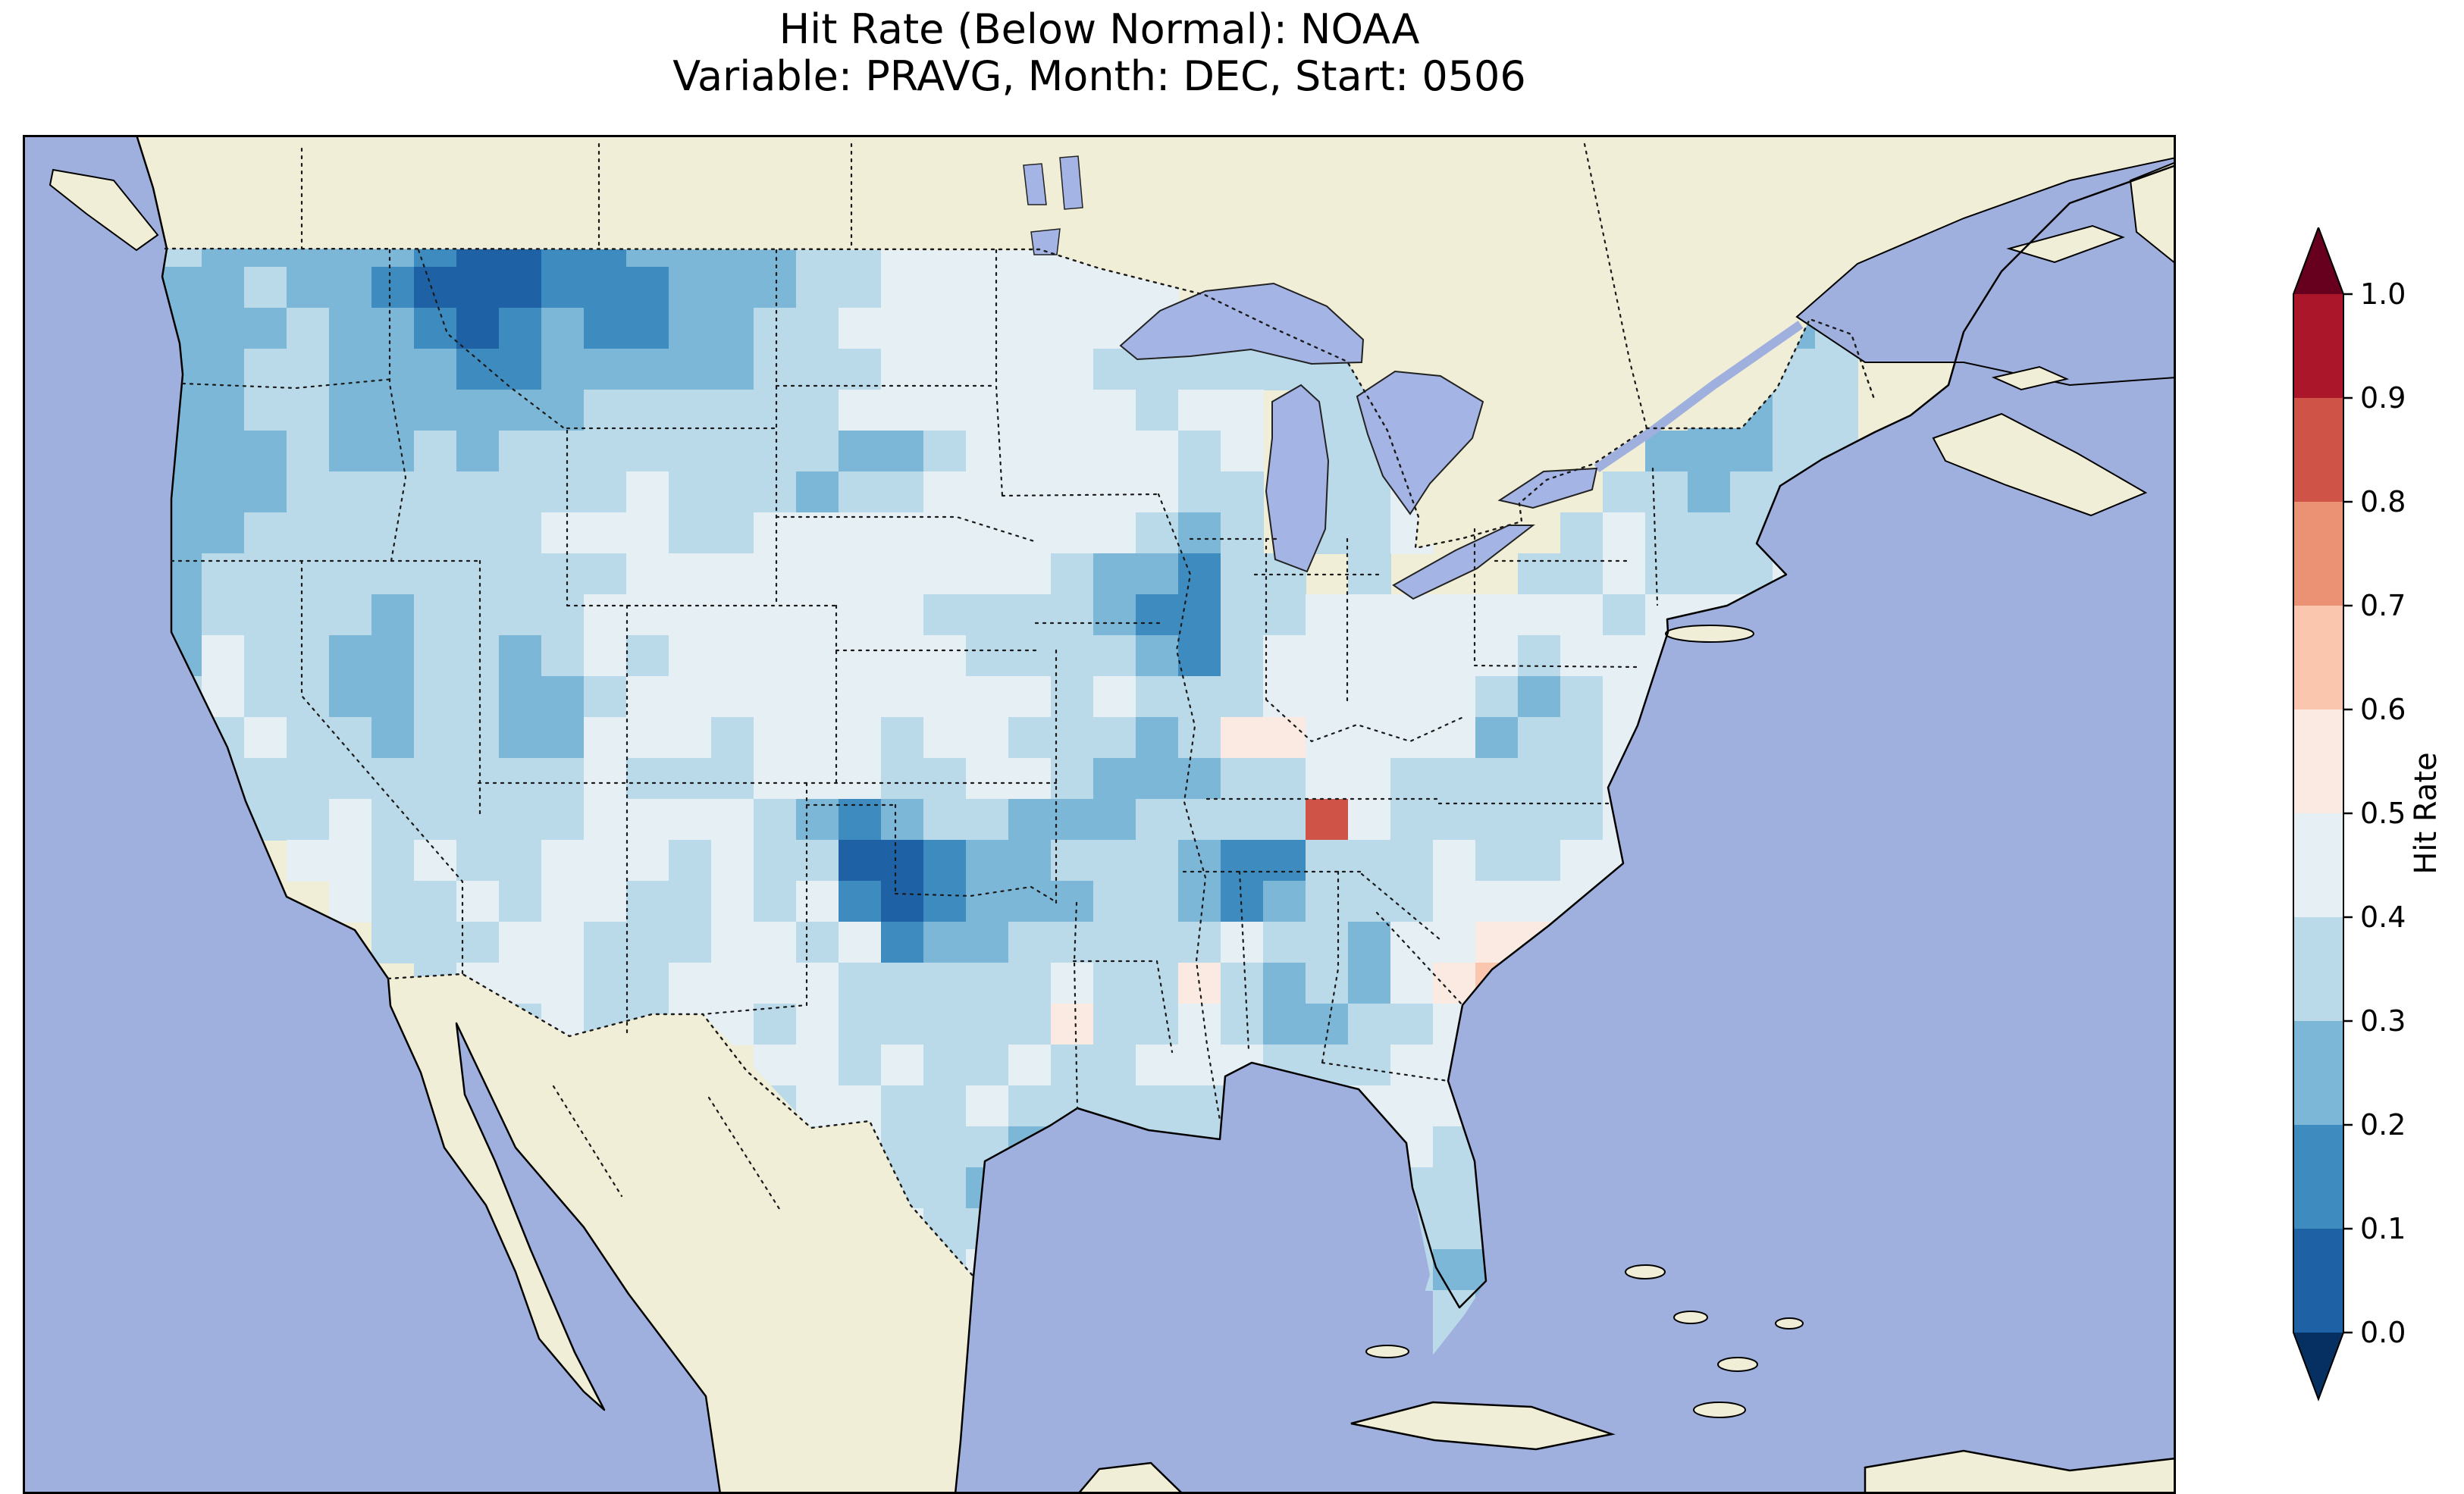  What do you see at coordinates (1719, 1410) in the screenshot?
I see `bahamas-island` at bounding box center [1719, 1410].